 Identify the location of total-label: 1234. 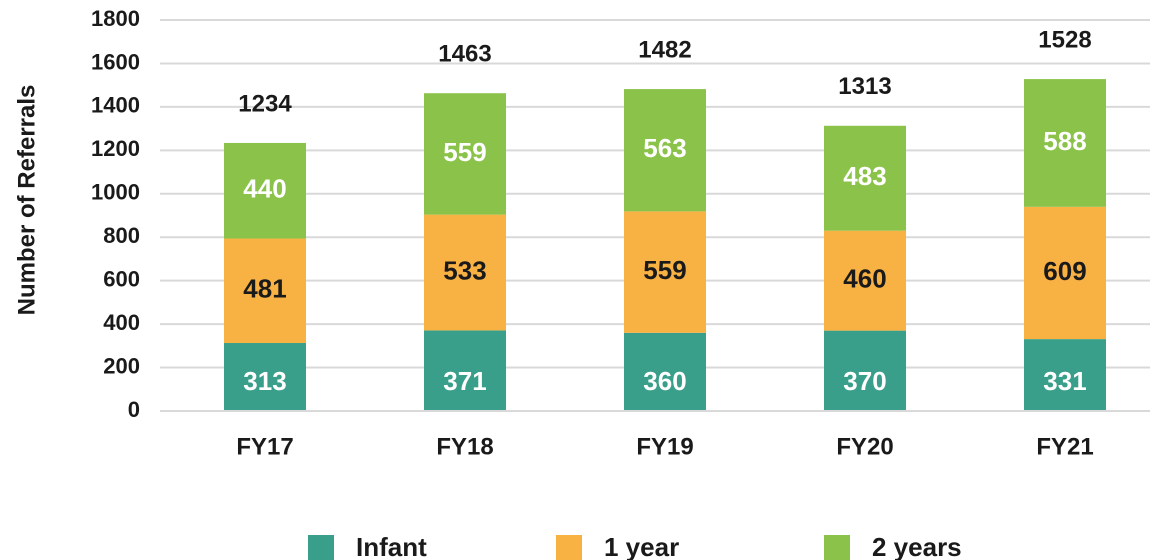
(265, 103).